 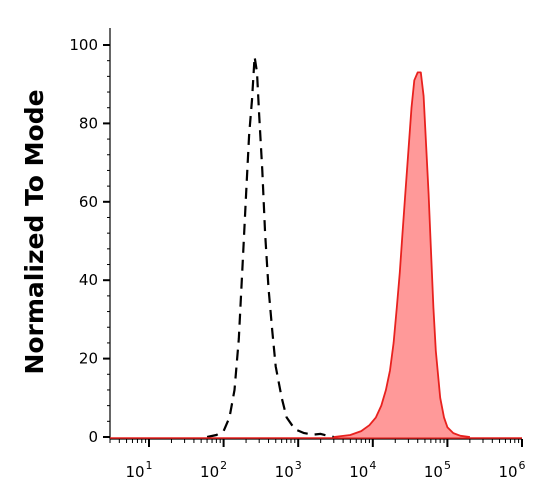 What do you see at coordinates (88, 280) in the screenshot?
I see `y-tick-label-40: 40` at bounding box center [88, 280].